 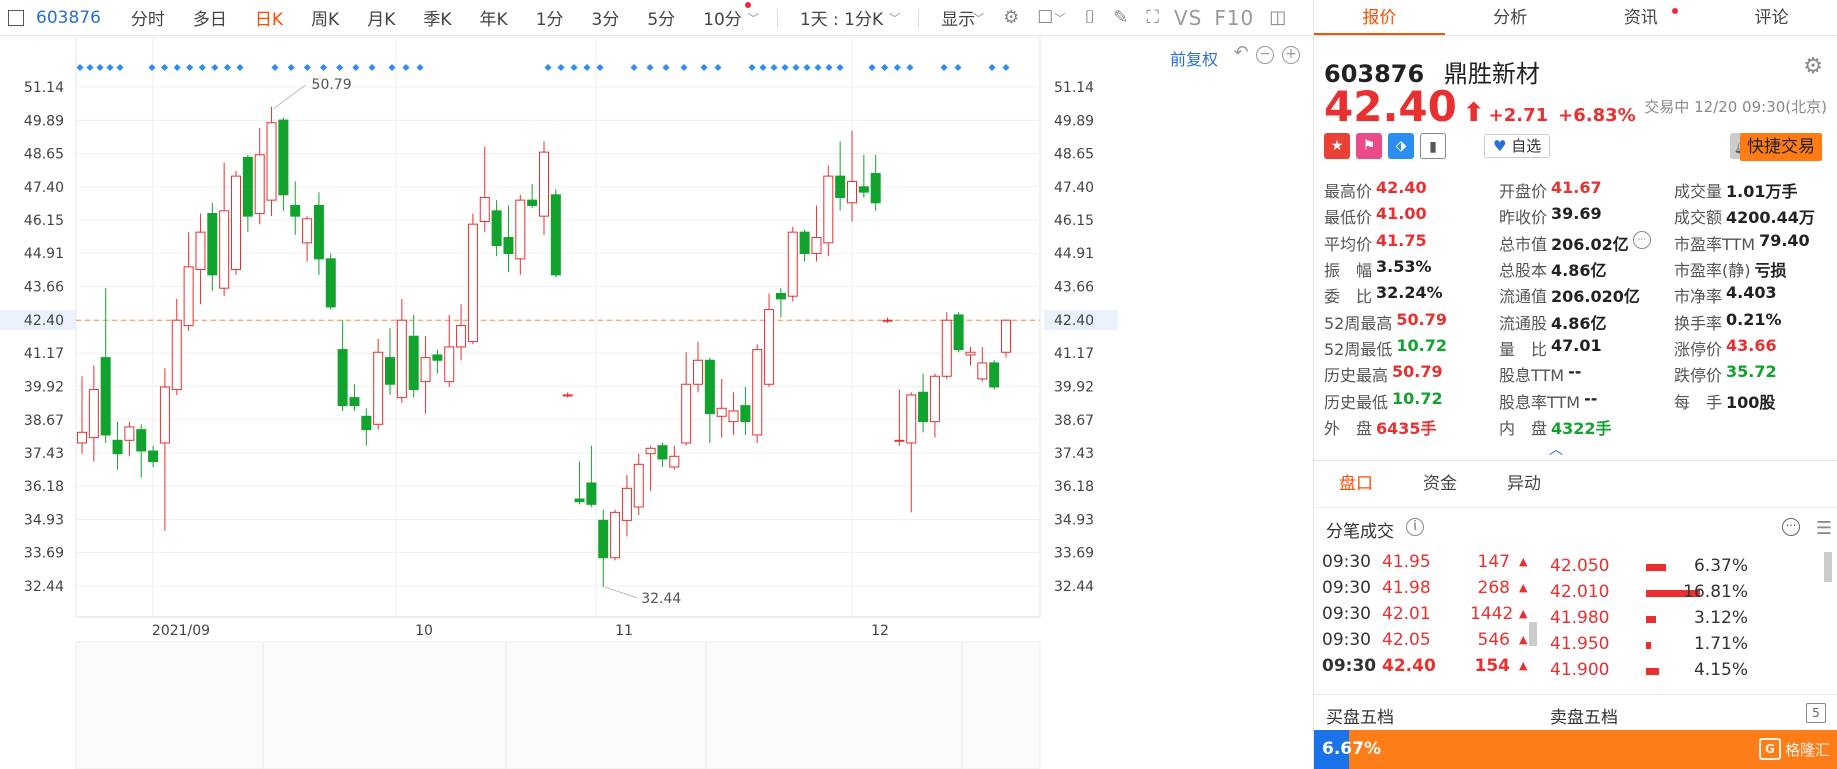 I want to click on f10-button: F10, so click(x=1234, y=17).